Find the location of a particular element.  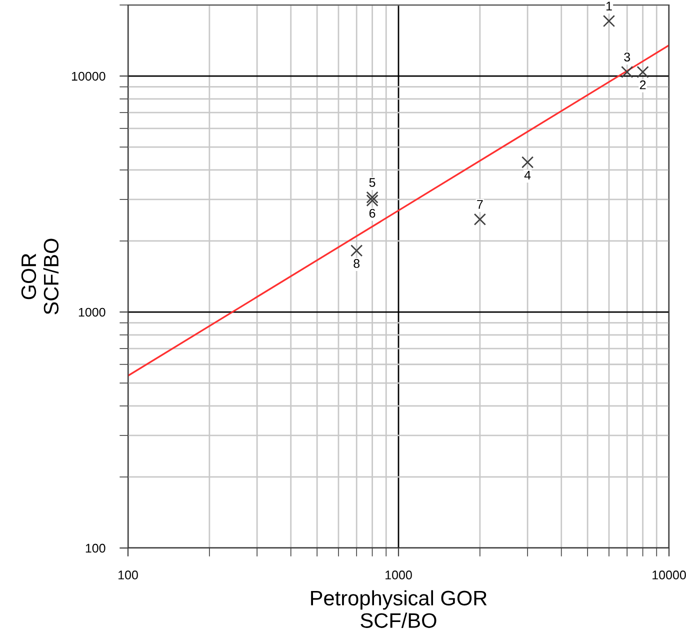

annotation: 1 is located at coordinates (609, 6).